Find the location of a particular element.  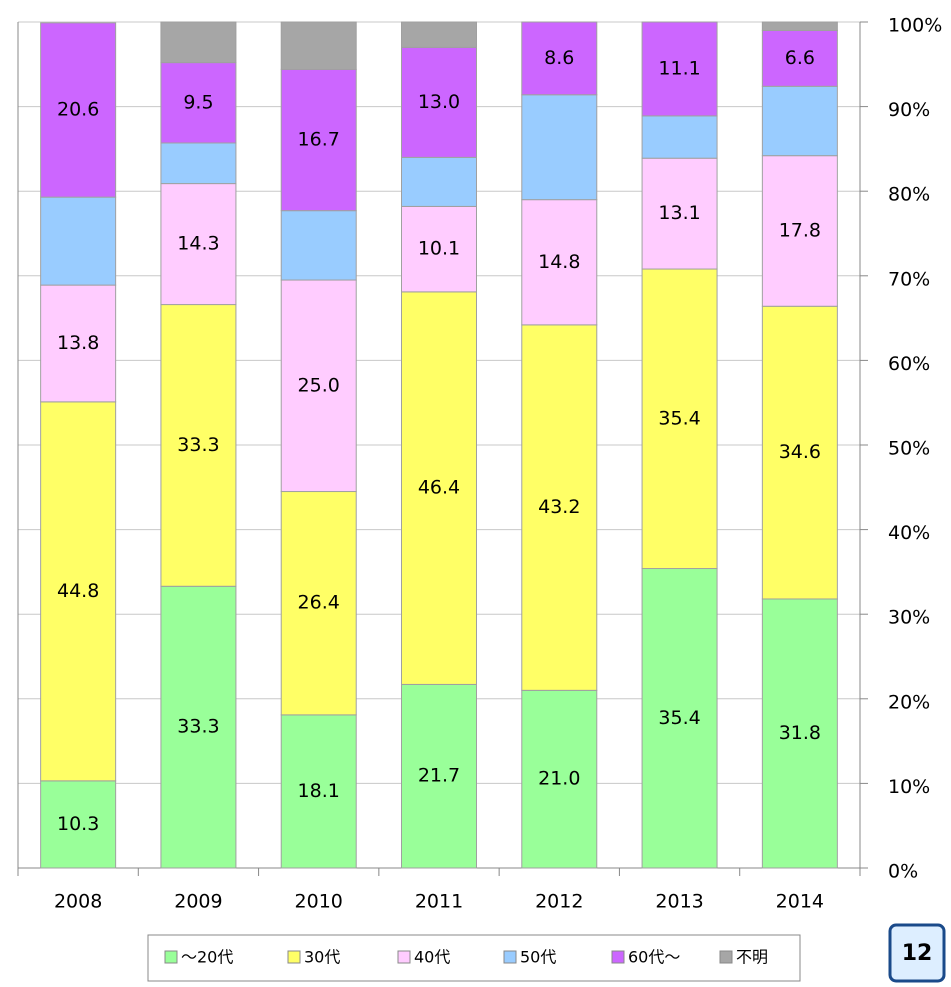

data-label: 13.1 is located at coordinates (679, 213).